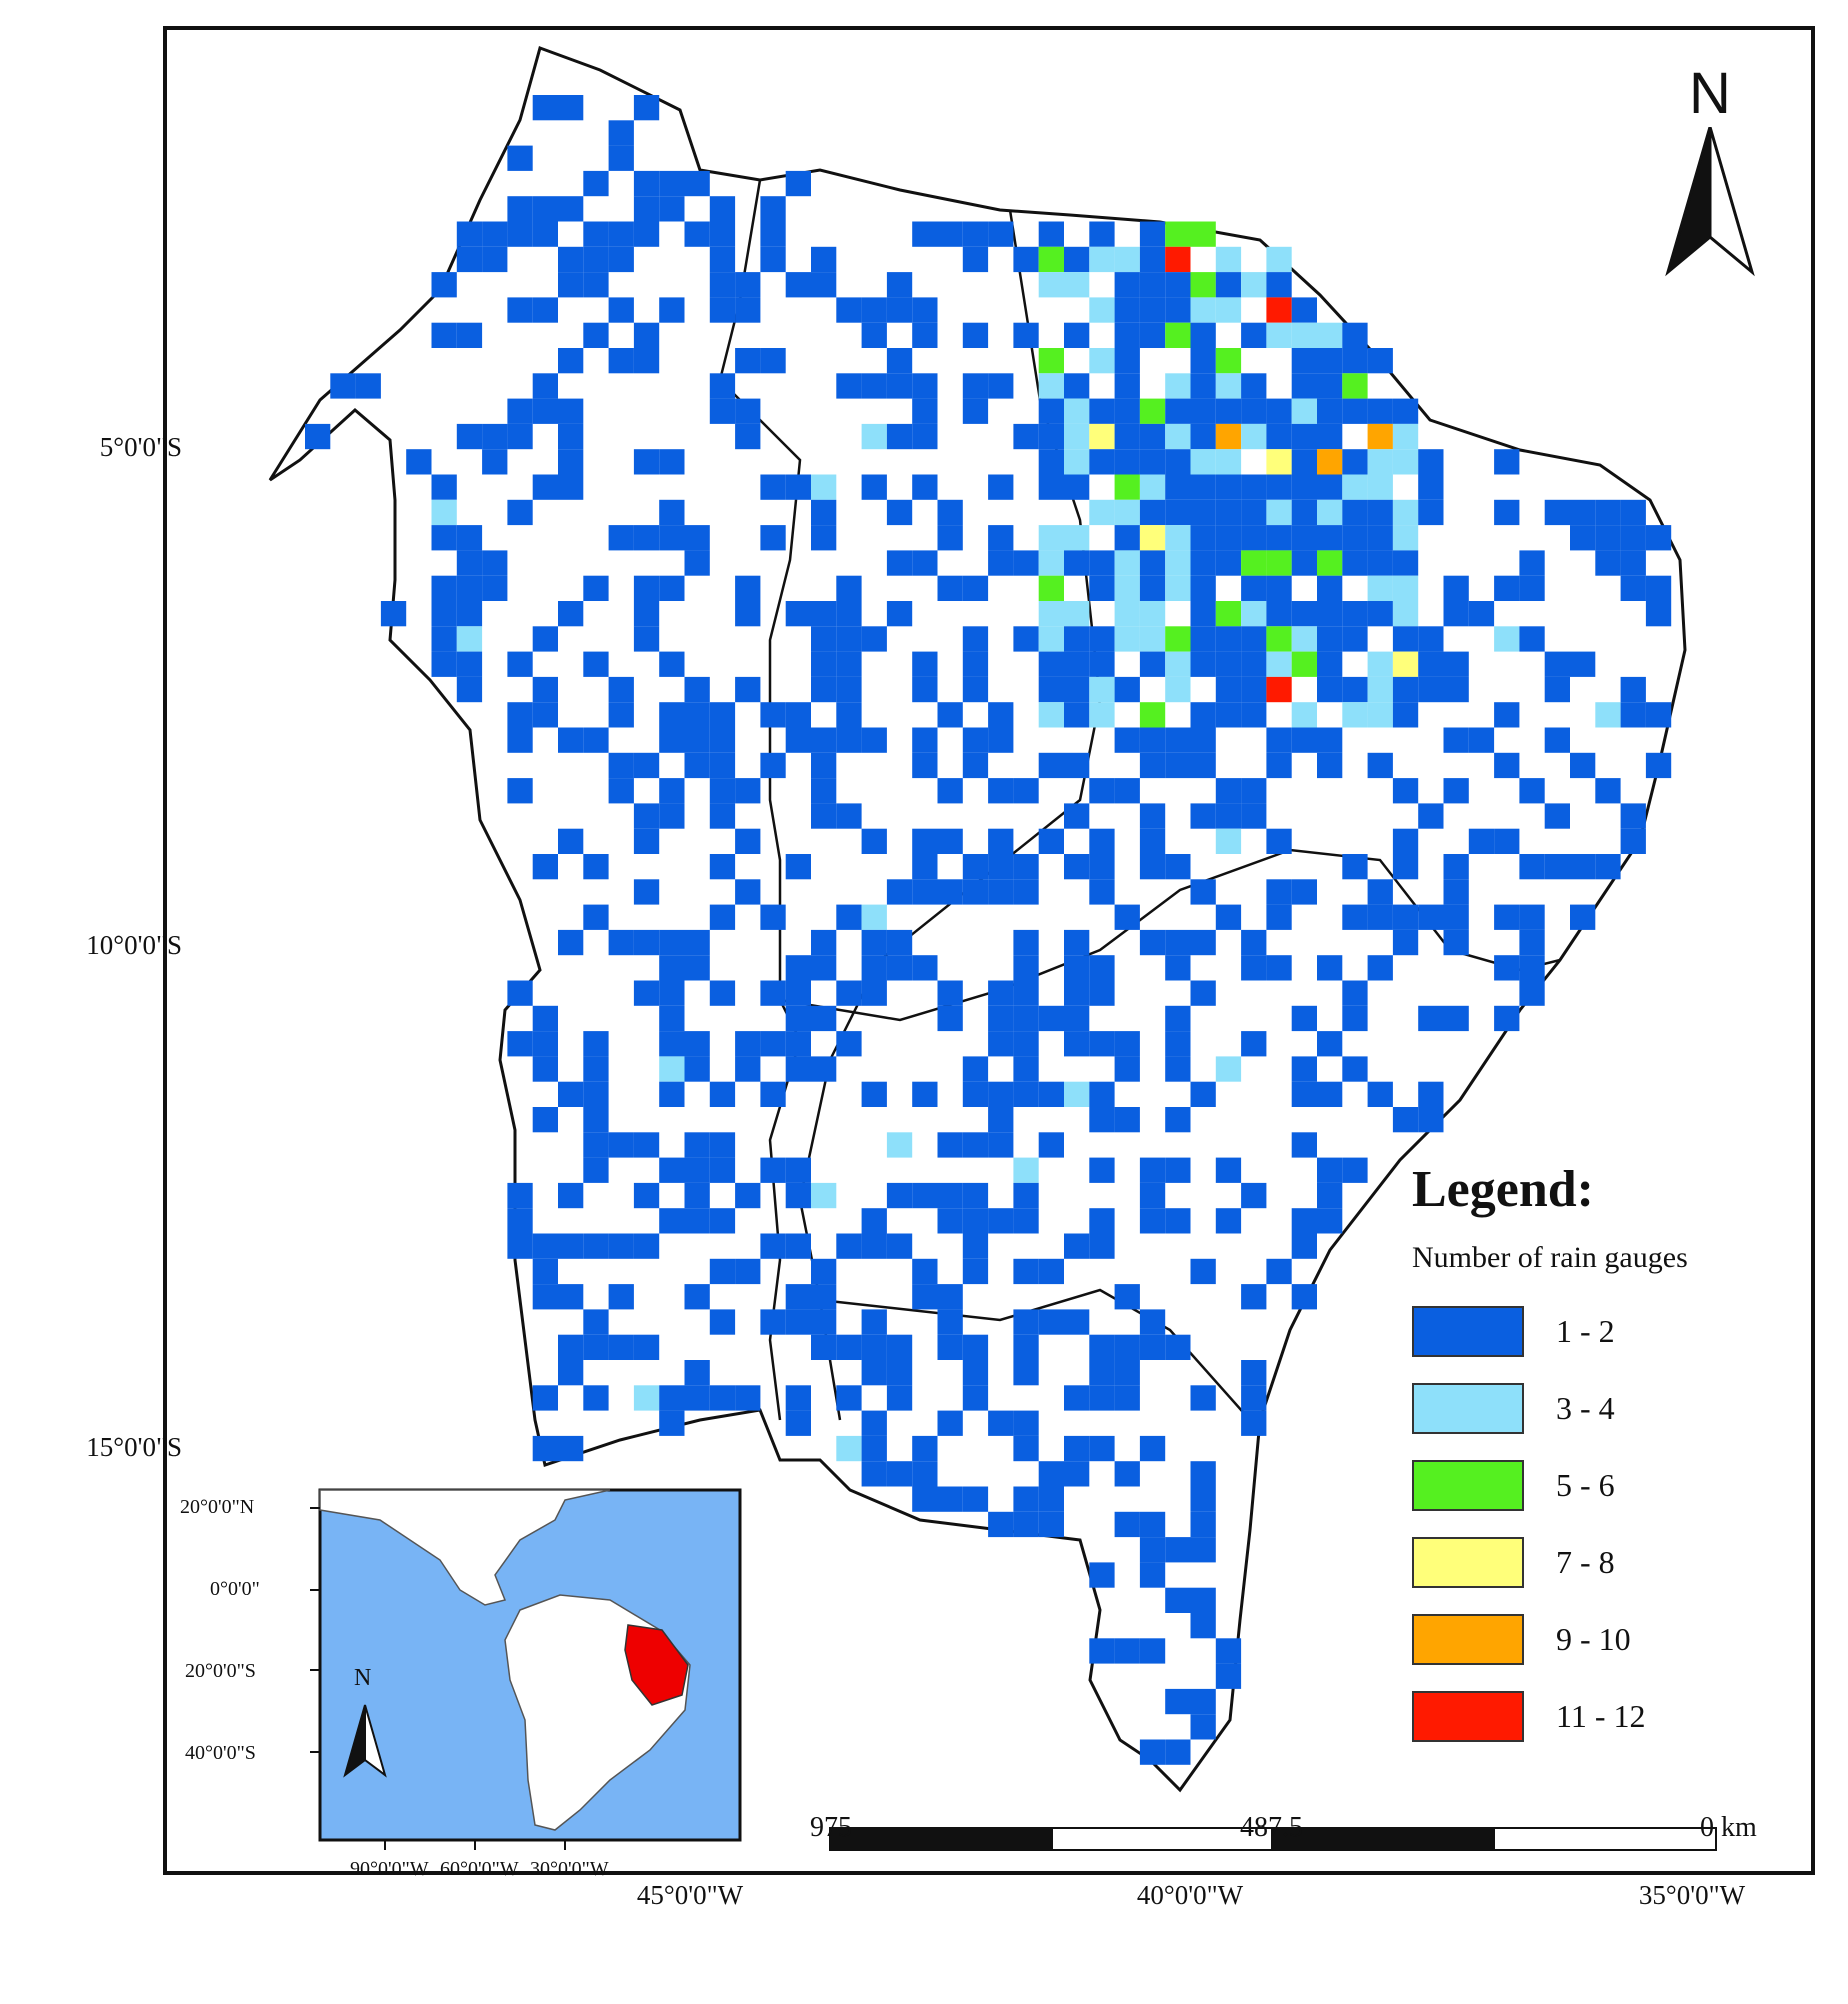 The height and width of the screenshot is (2004, 1848). I want to click on inset-lon-label: 90°0'0"W, so click(389, 1869).